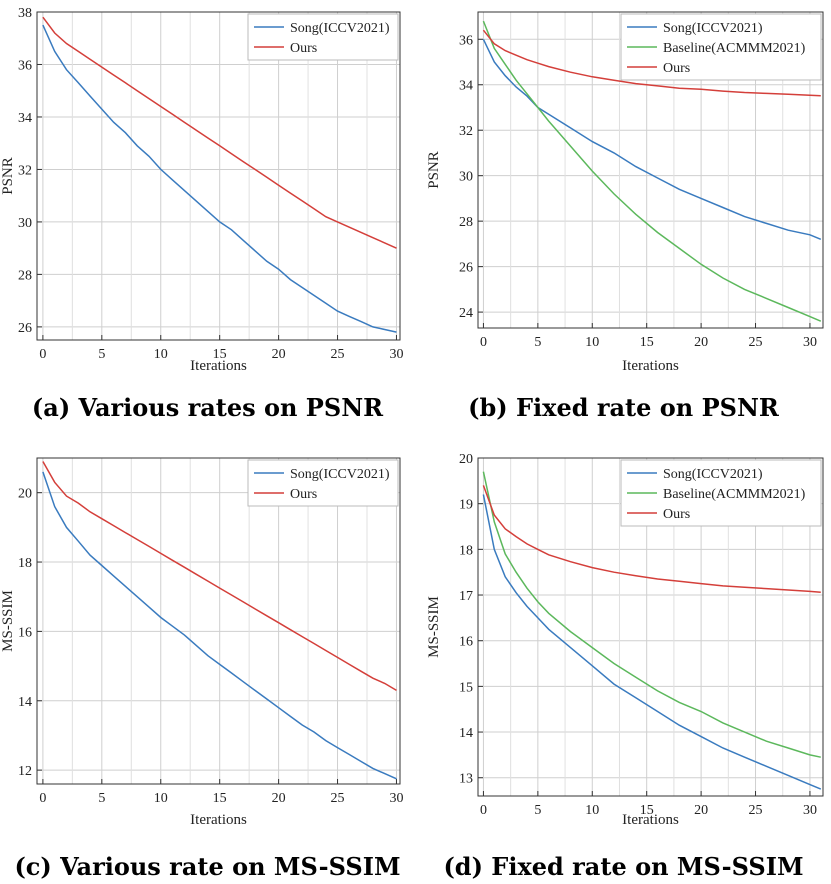 This screenshot has width=831, height=884. I want to click on legend-a: Song(ICCV2021) Ours, so click(323, 37).